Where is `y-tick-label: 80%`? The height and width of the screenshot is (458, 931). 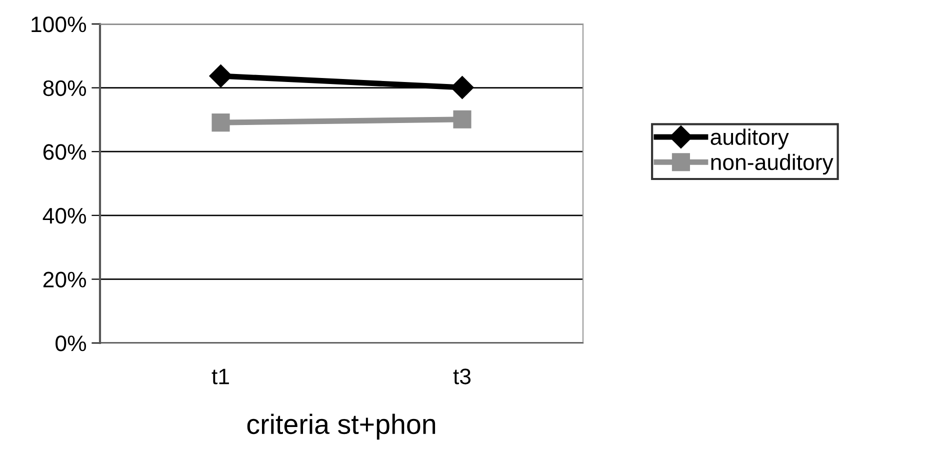
y-tick-label: 80% is located at coordinates (64, 88).